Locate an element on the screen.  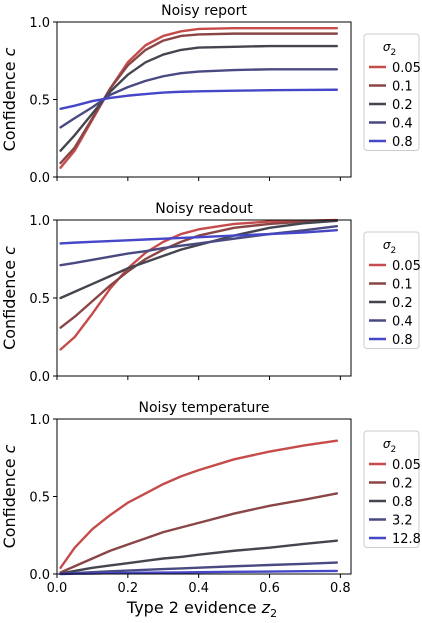
x-tick-label: 0.8 is located at coordinates (340, 588).